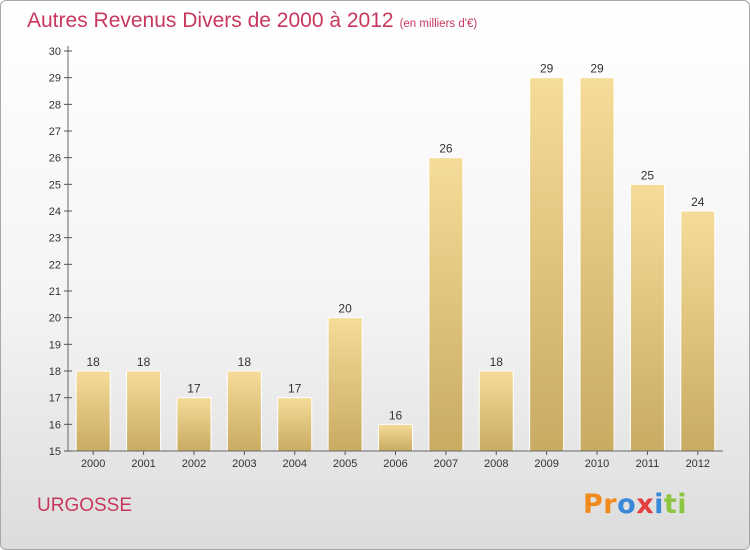 This screenshot has width=750, height=550. Describe the element at coordinates (395, 464) in the screenshot. I see `x-tick-label: 2006` at that location.